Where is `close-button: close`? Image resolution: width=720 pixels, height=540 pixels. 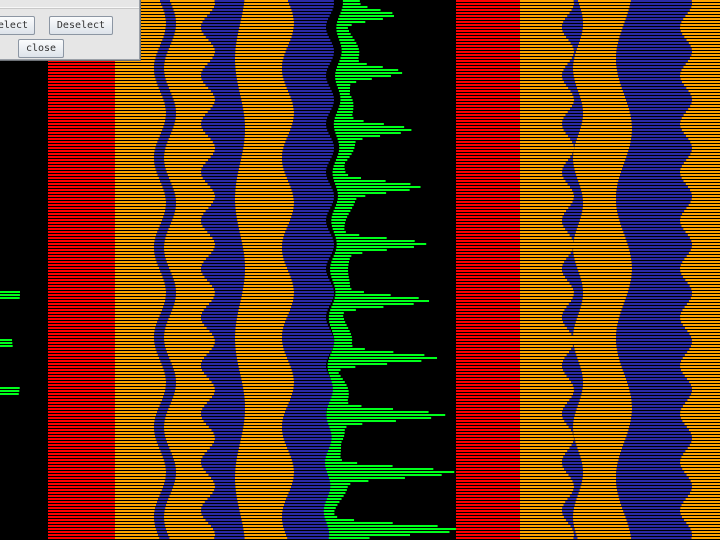 close-button: close is located at coordinates (41, 48).